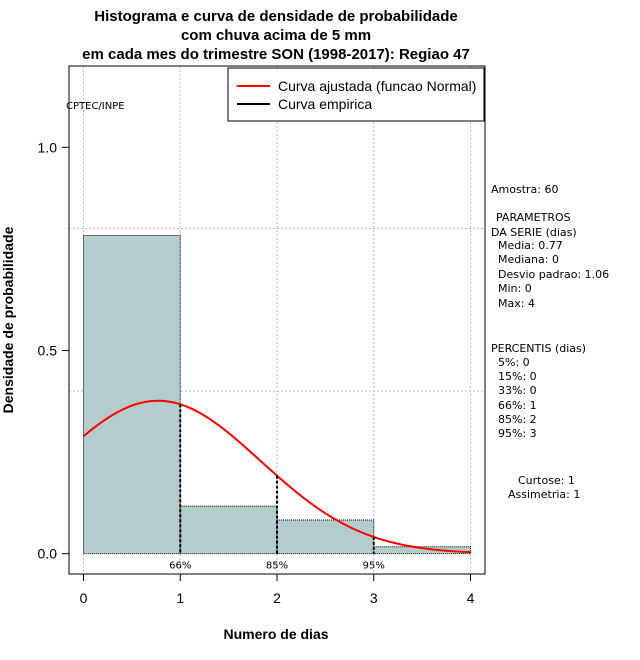 This screenshot has height=660, width=640. Describe the element at coordinates (277, 598) in the screenshot. I see `x-tick-label-2: 2` at that location.